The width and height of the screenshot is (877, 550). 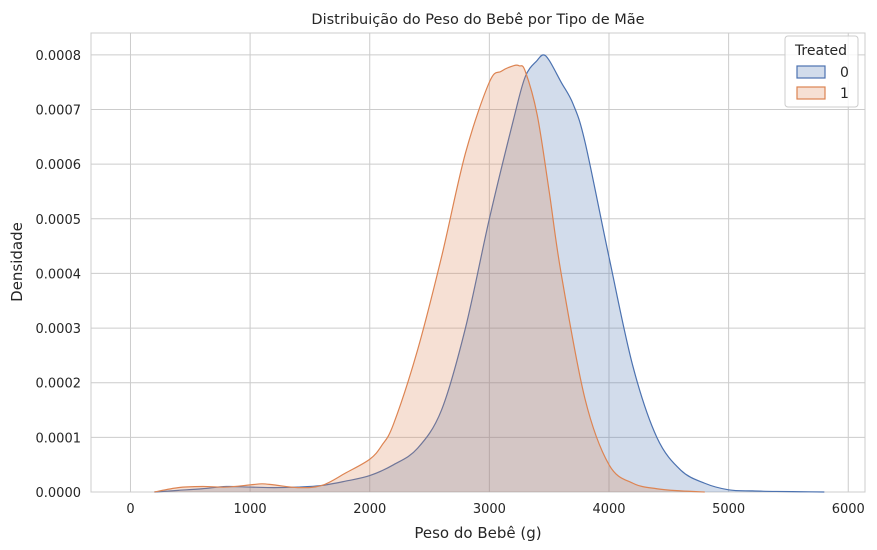 I want to click on x-tick-label: 3000, so click(x=489, y=509).